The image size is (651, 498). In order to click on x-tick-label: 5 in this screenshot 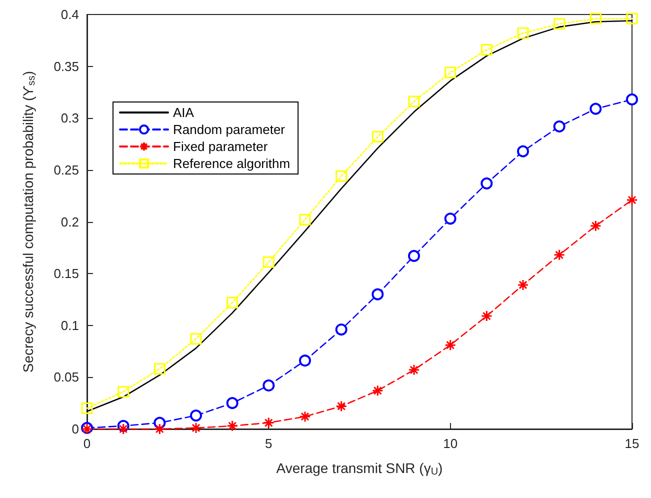, I will do `click(268, 443)`.